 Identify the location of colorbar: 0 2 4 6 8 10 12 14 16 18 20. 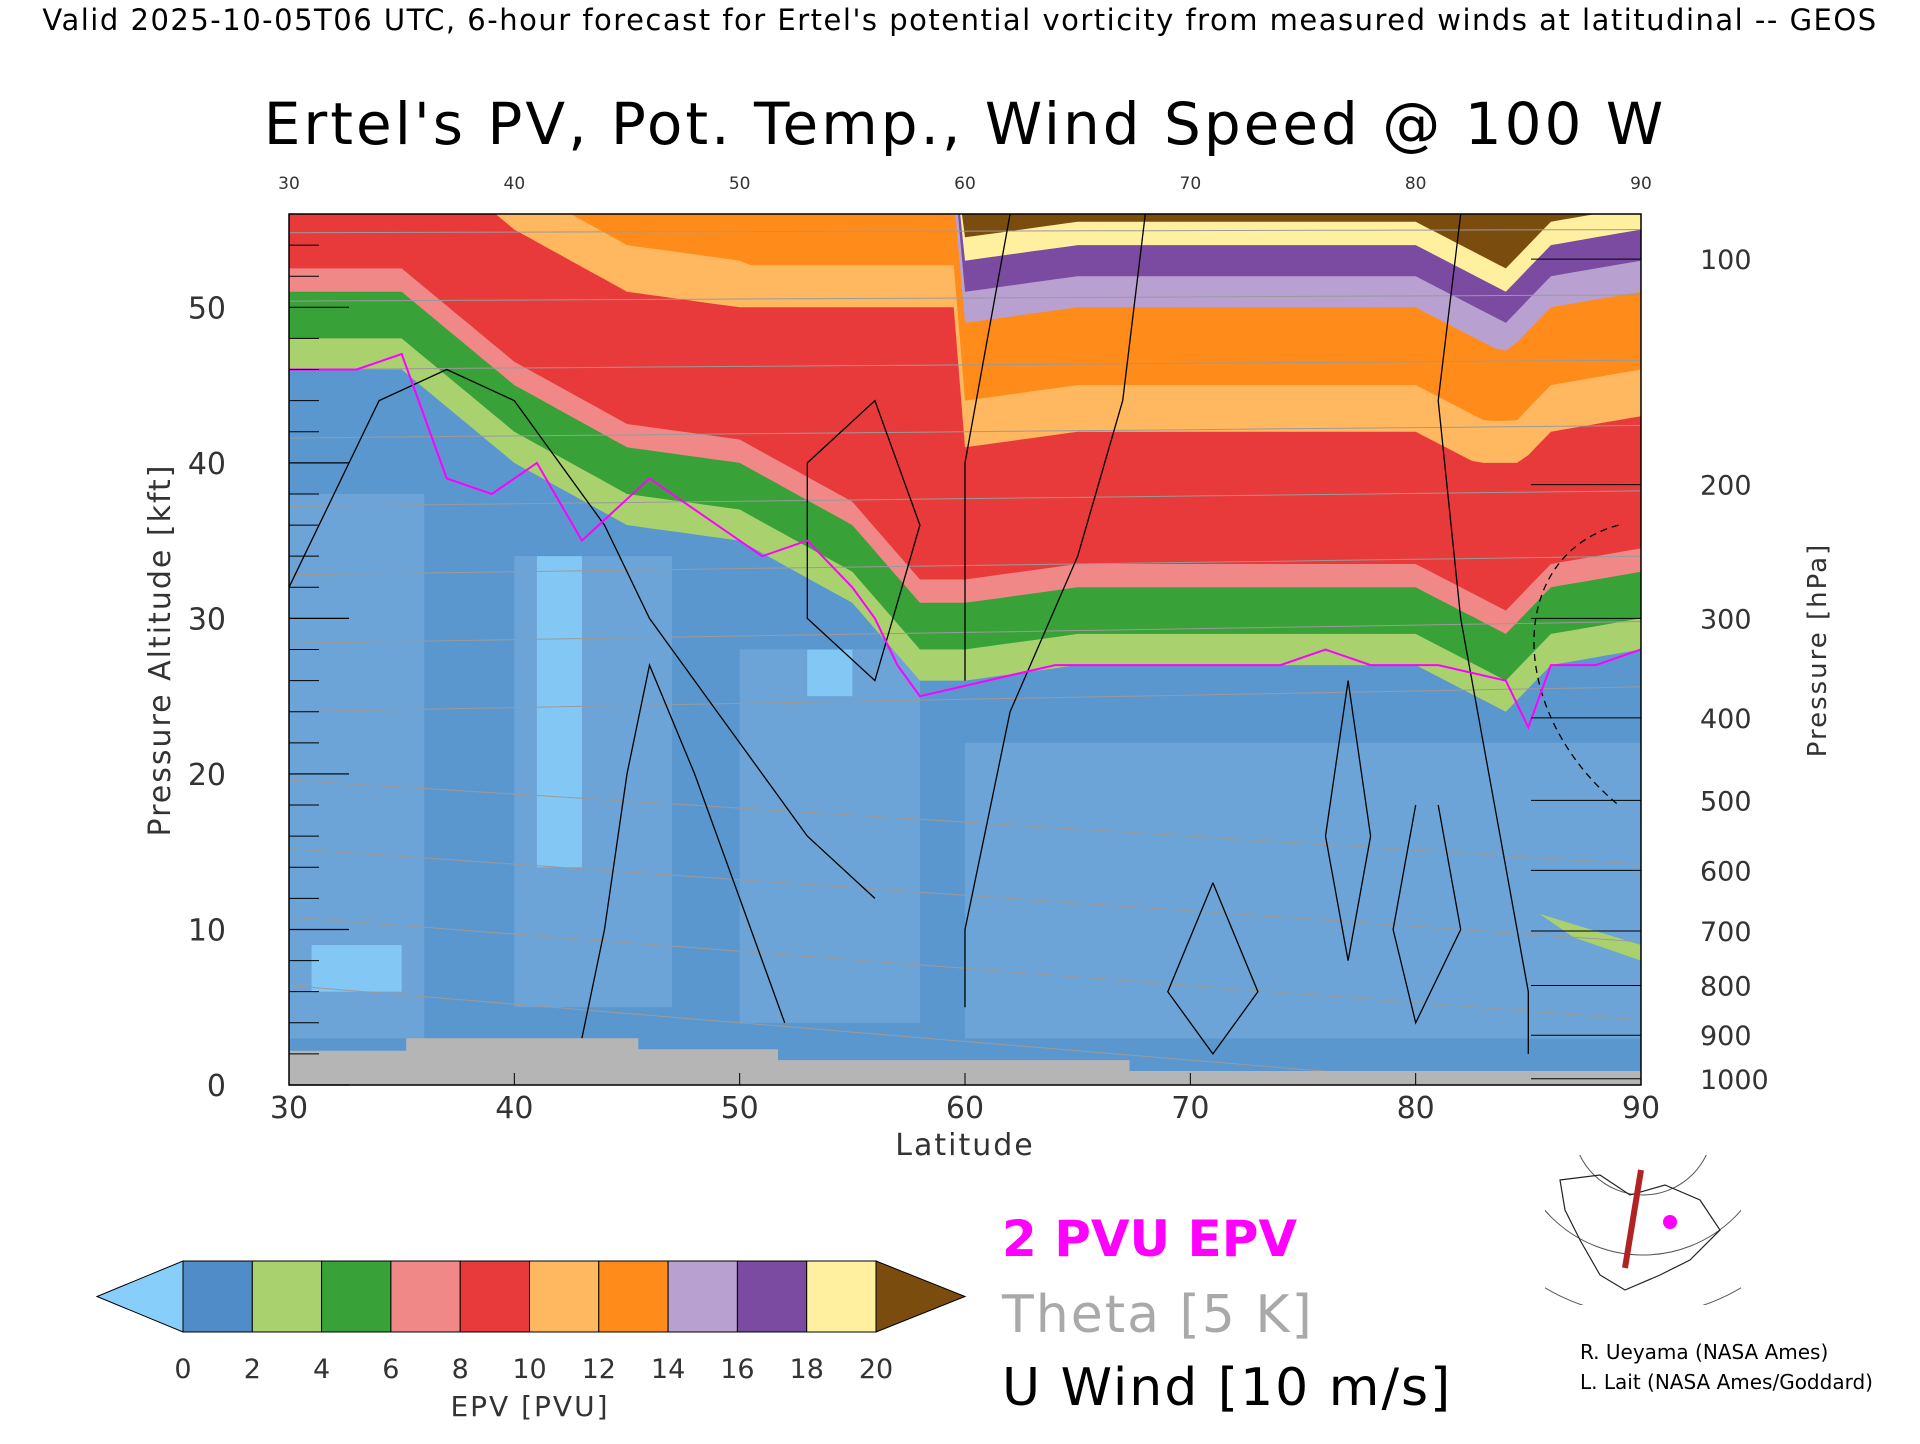
(531, 1322).